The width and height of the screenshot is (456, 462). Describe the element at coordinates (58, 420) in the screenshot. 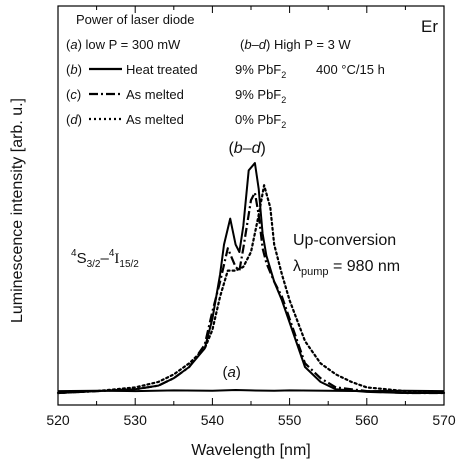

I see `x-tick-label: 520` at that location.